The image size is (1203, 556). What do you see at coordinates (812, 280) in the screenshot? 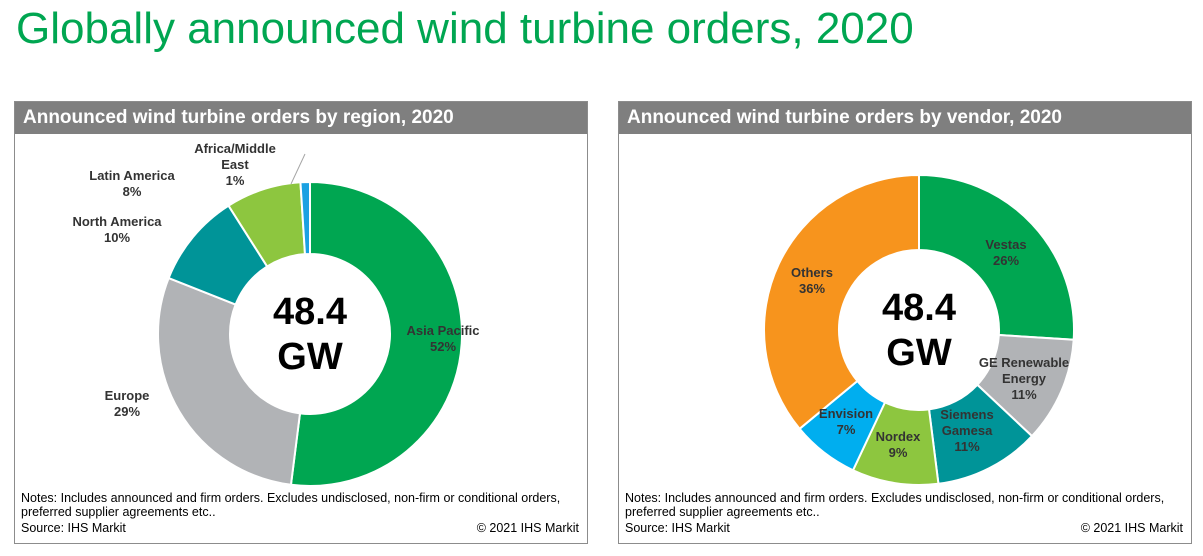
I see `slice-label-others: Others 36%` at bounding box center [812, 280].